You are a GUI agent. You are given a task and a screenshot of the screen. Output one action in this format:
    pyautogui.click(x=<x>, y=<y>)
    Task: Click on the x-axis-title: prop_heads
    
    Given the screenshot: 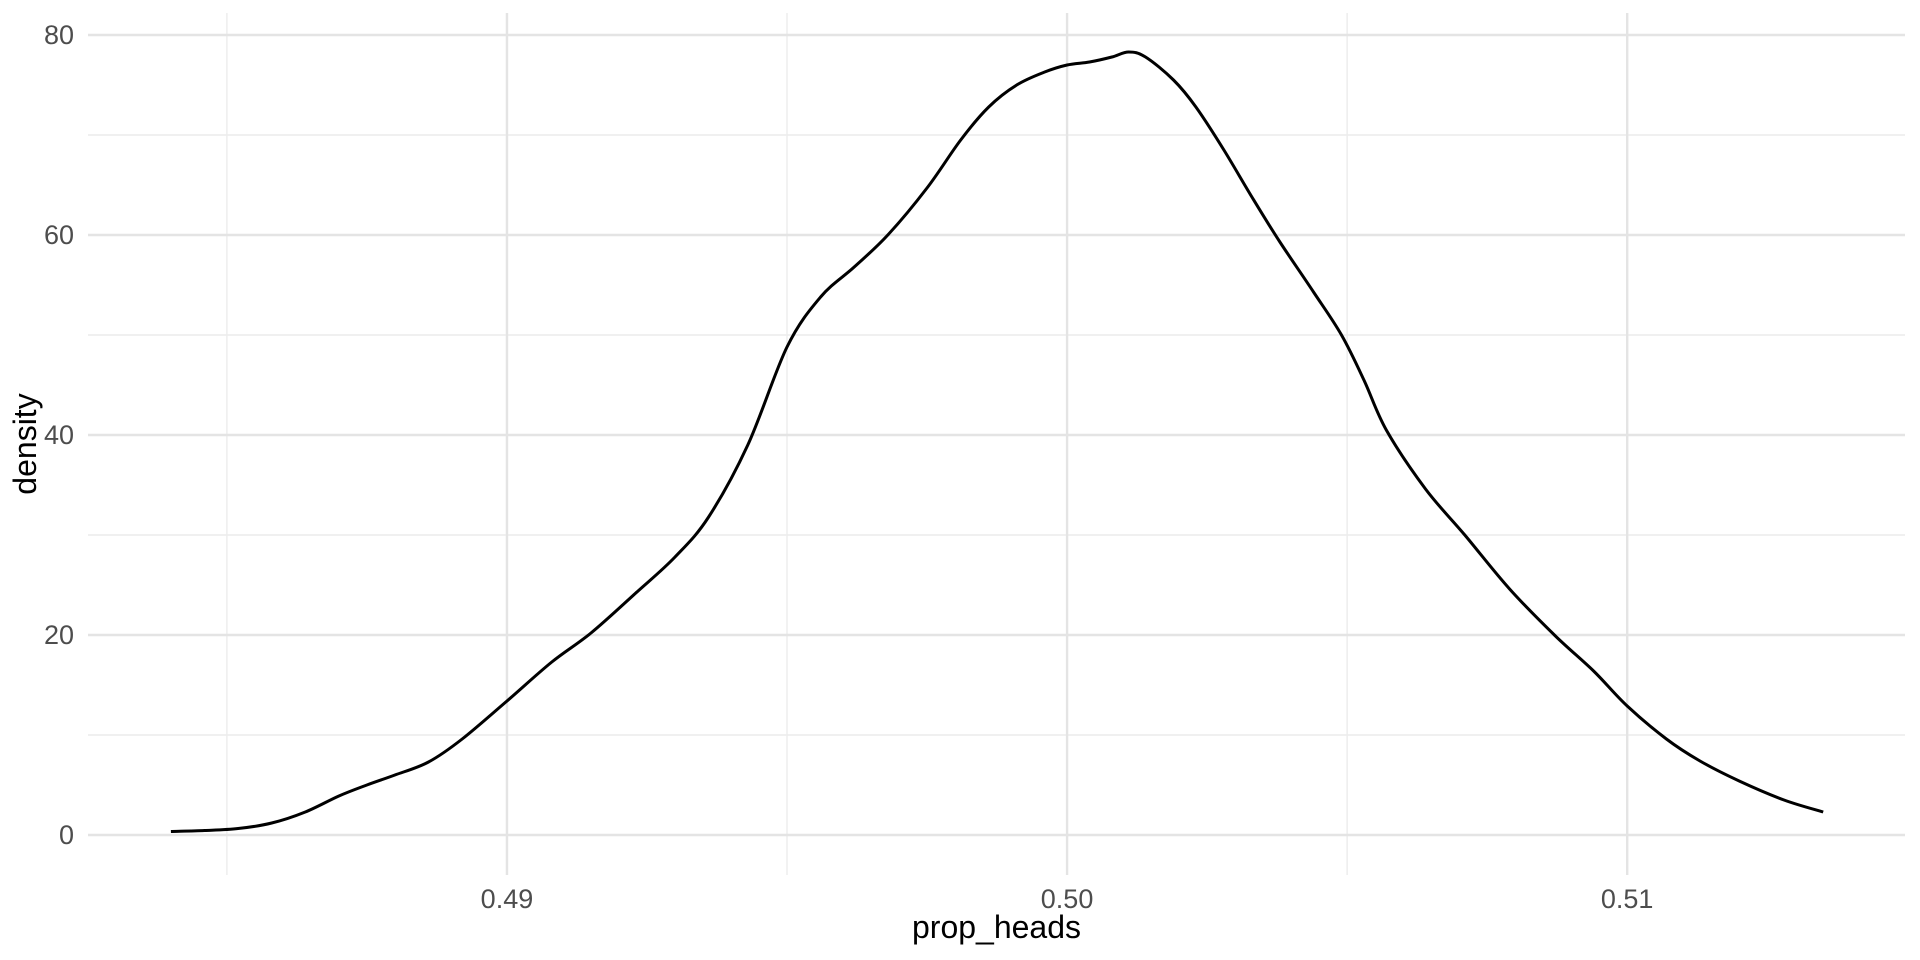 What is the action you would take?
    pyautogui.click(x=996, y=927)
    